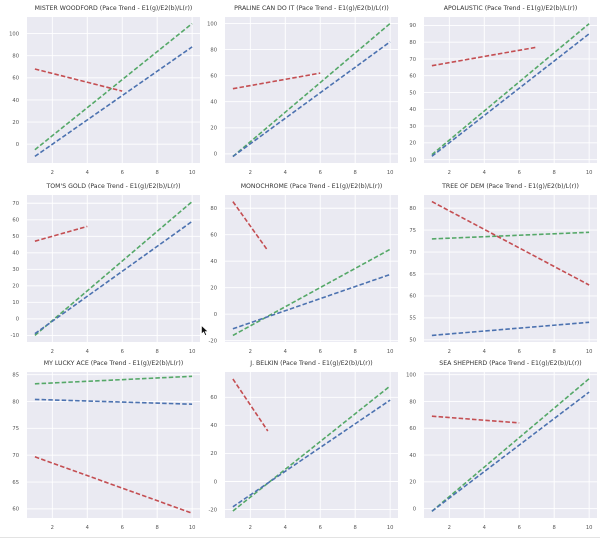 Image resolution: width=600 pixels, height=540 pixels. I want to click on y-tick-label: 90, so click(412, 26).